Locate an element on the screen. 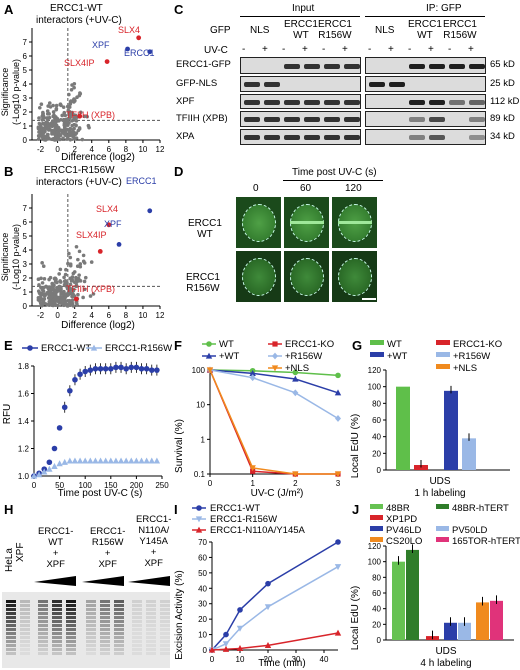 This screenshot has height=670, width=520. x-tick-label: 12 is located at coordinates (160, 149).